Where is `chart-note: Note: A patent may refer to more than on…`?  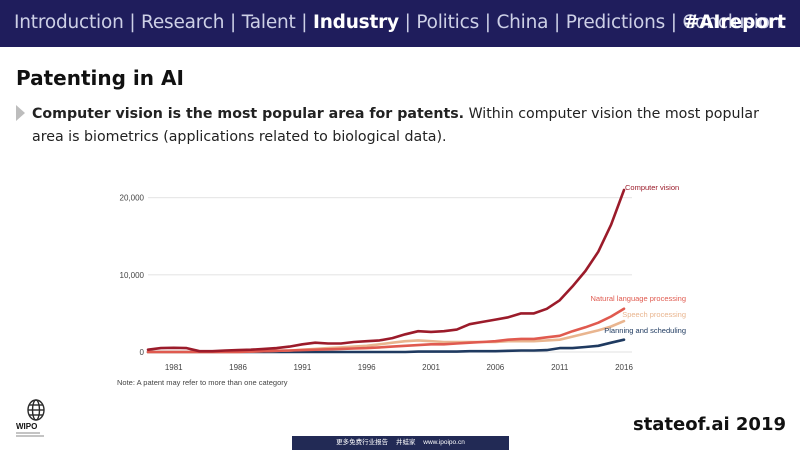 chart-note: Note: A patent may refer to more than on… is located at coordinates (202, 382).